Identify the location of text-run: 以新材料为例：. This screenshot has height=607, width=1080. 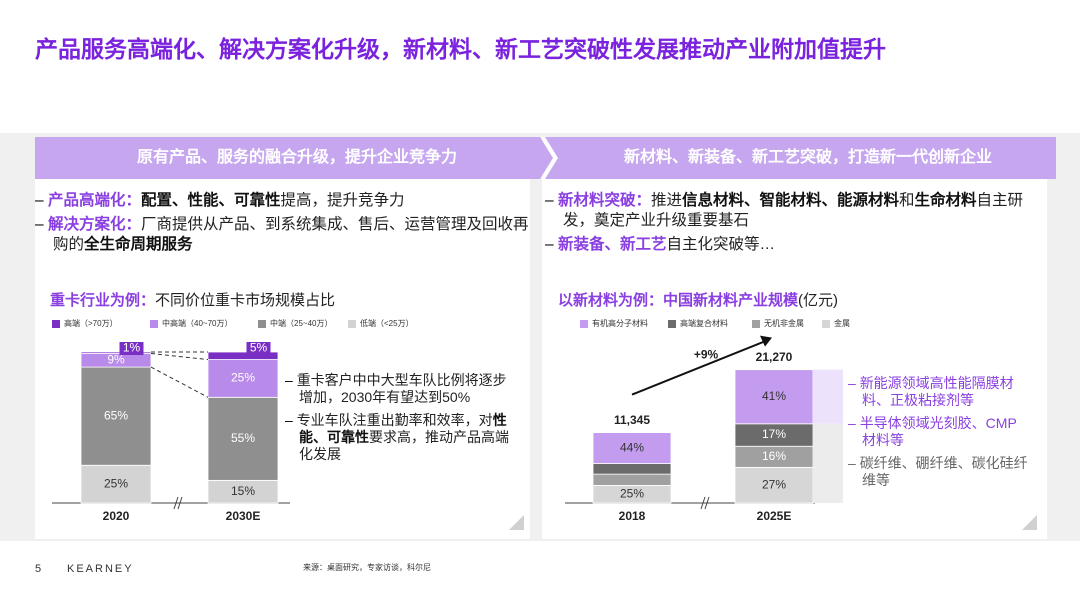
(611, 300).